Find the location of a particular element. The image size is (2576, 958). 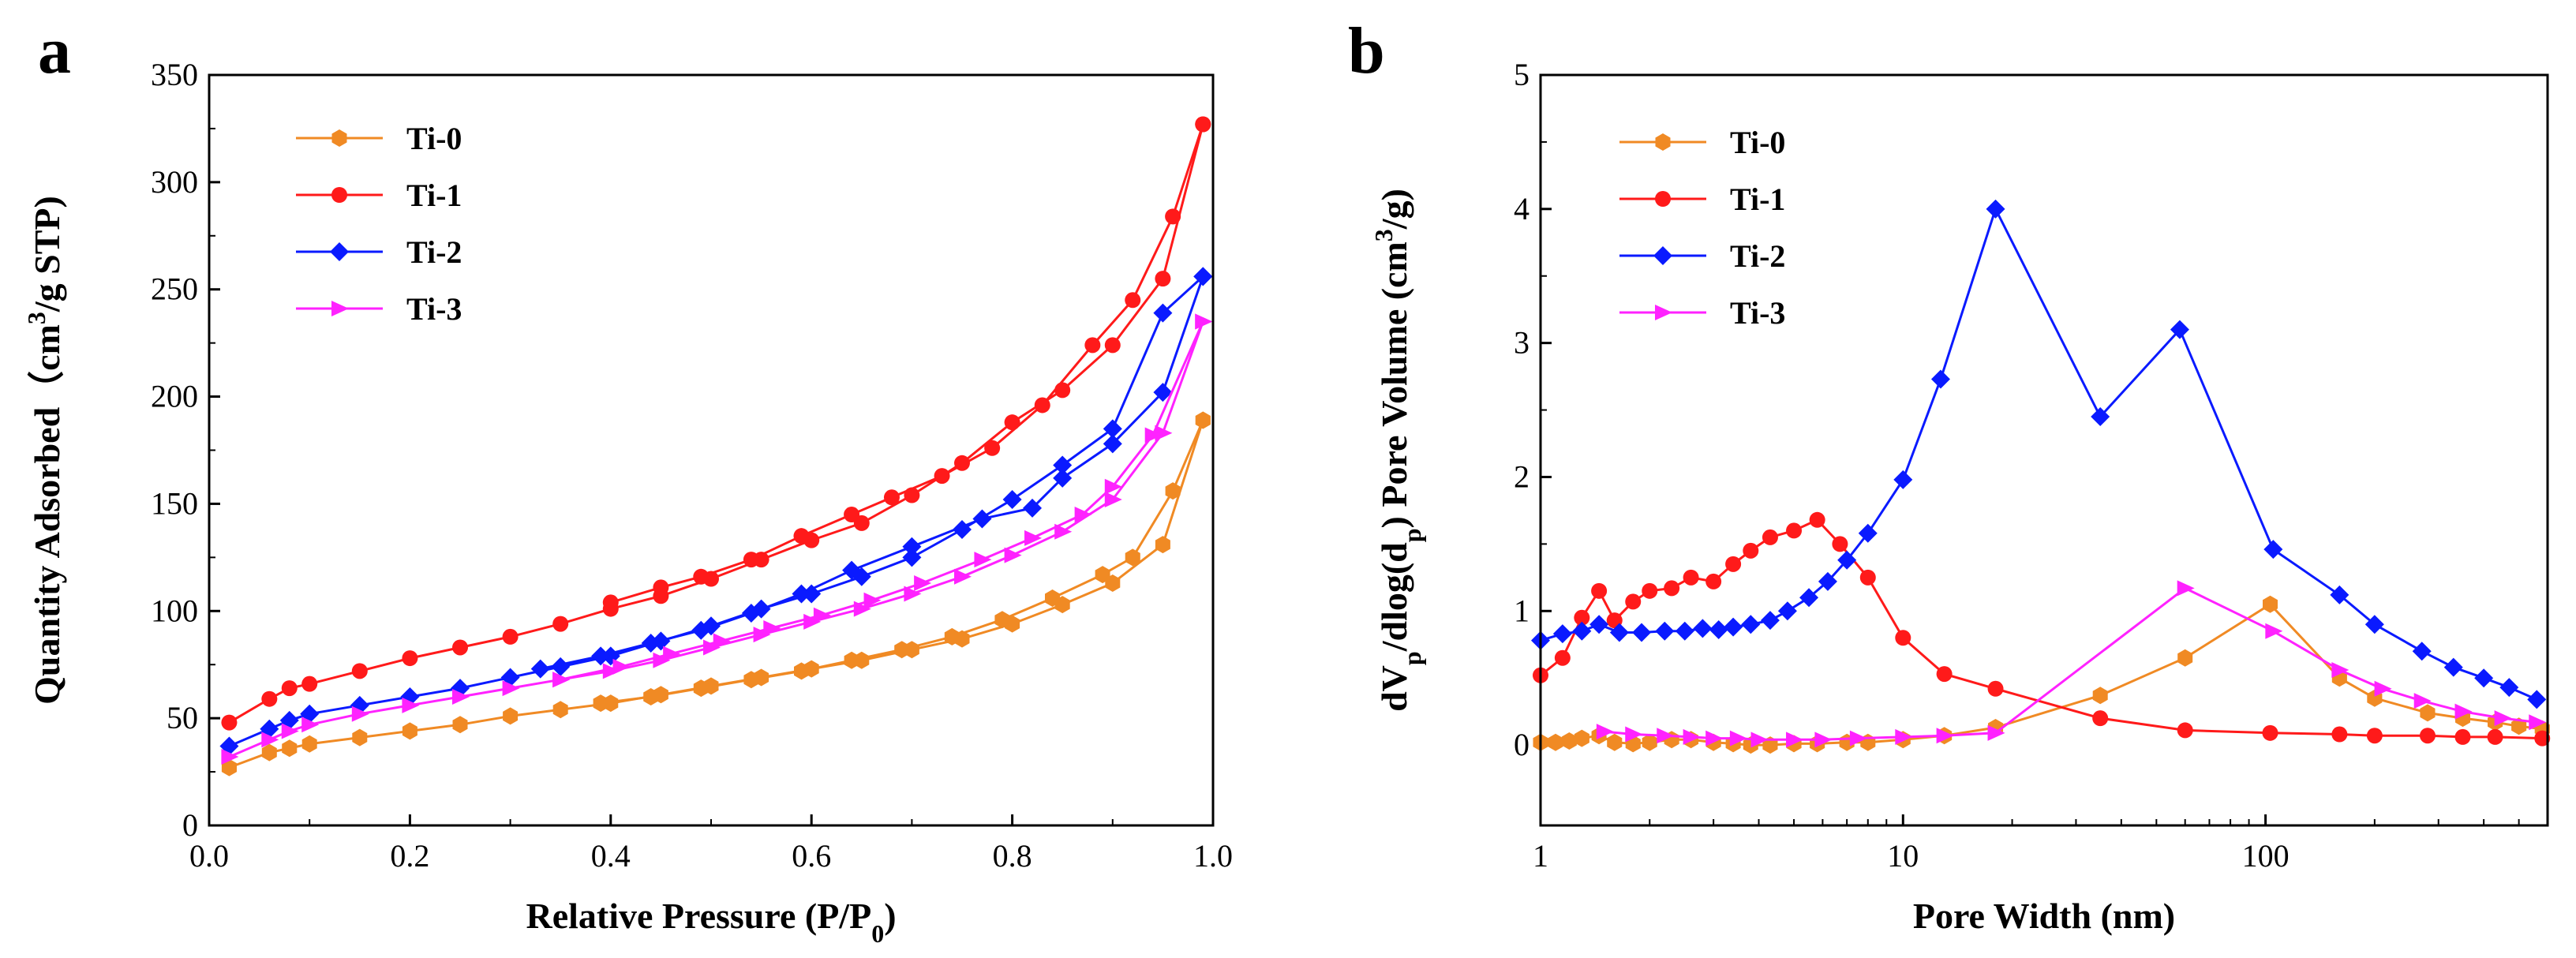

a-xtick-label: 1.0 is located at coordinates (1213, 856).